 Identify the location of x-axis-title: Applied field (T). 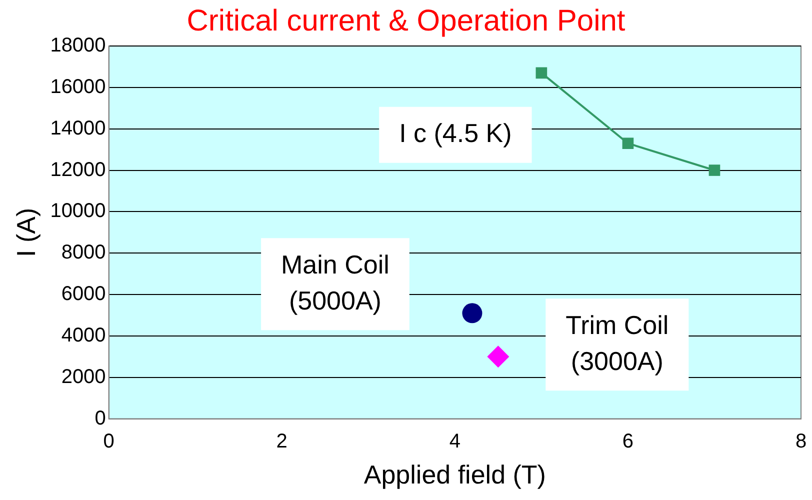
(455, 475).